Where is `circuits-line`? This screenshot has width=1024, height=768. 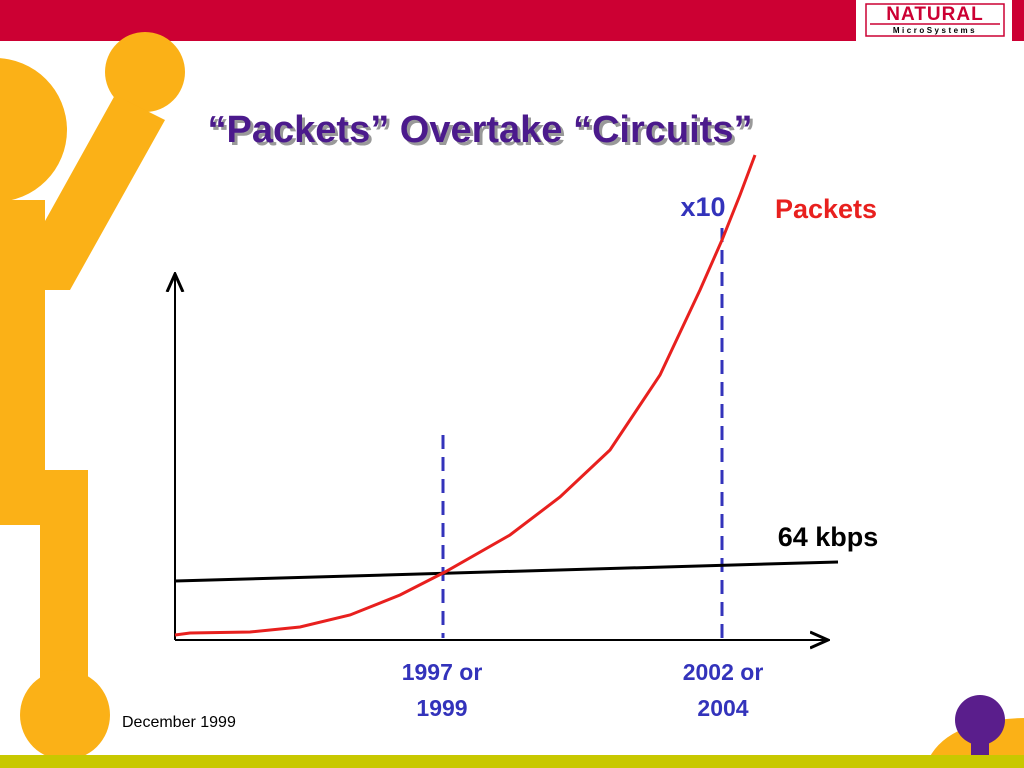
circuits-line is located at coordinates (506, 571).